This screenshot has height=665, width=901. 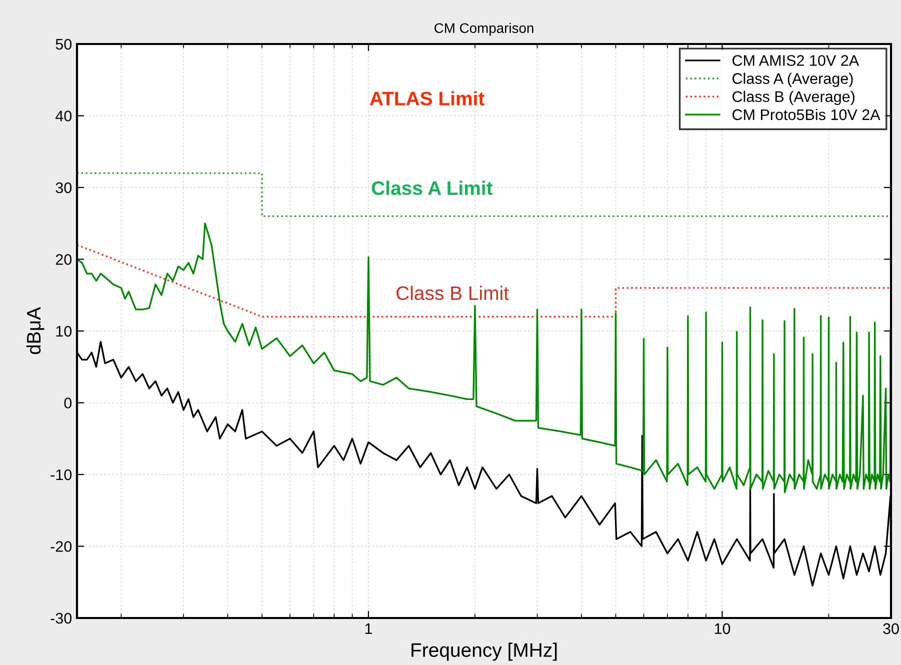 What do you see at coordinates (68, 403) in the screenshot?
I see `y-tick-label: 0` at bounding box center [68, 403].